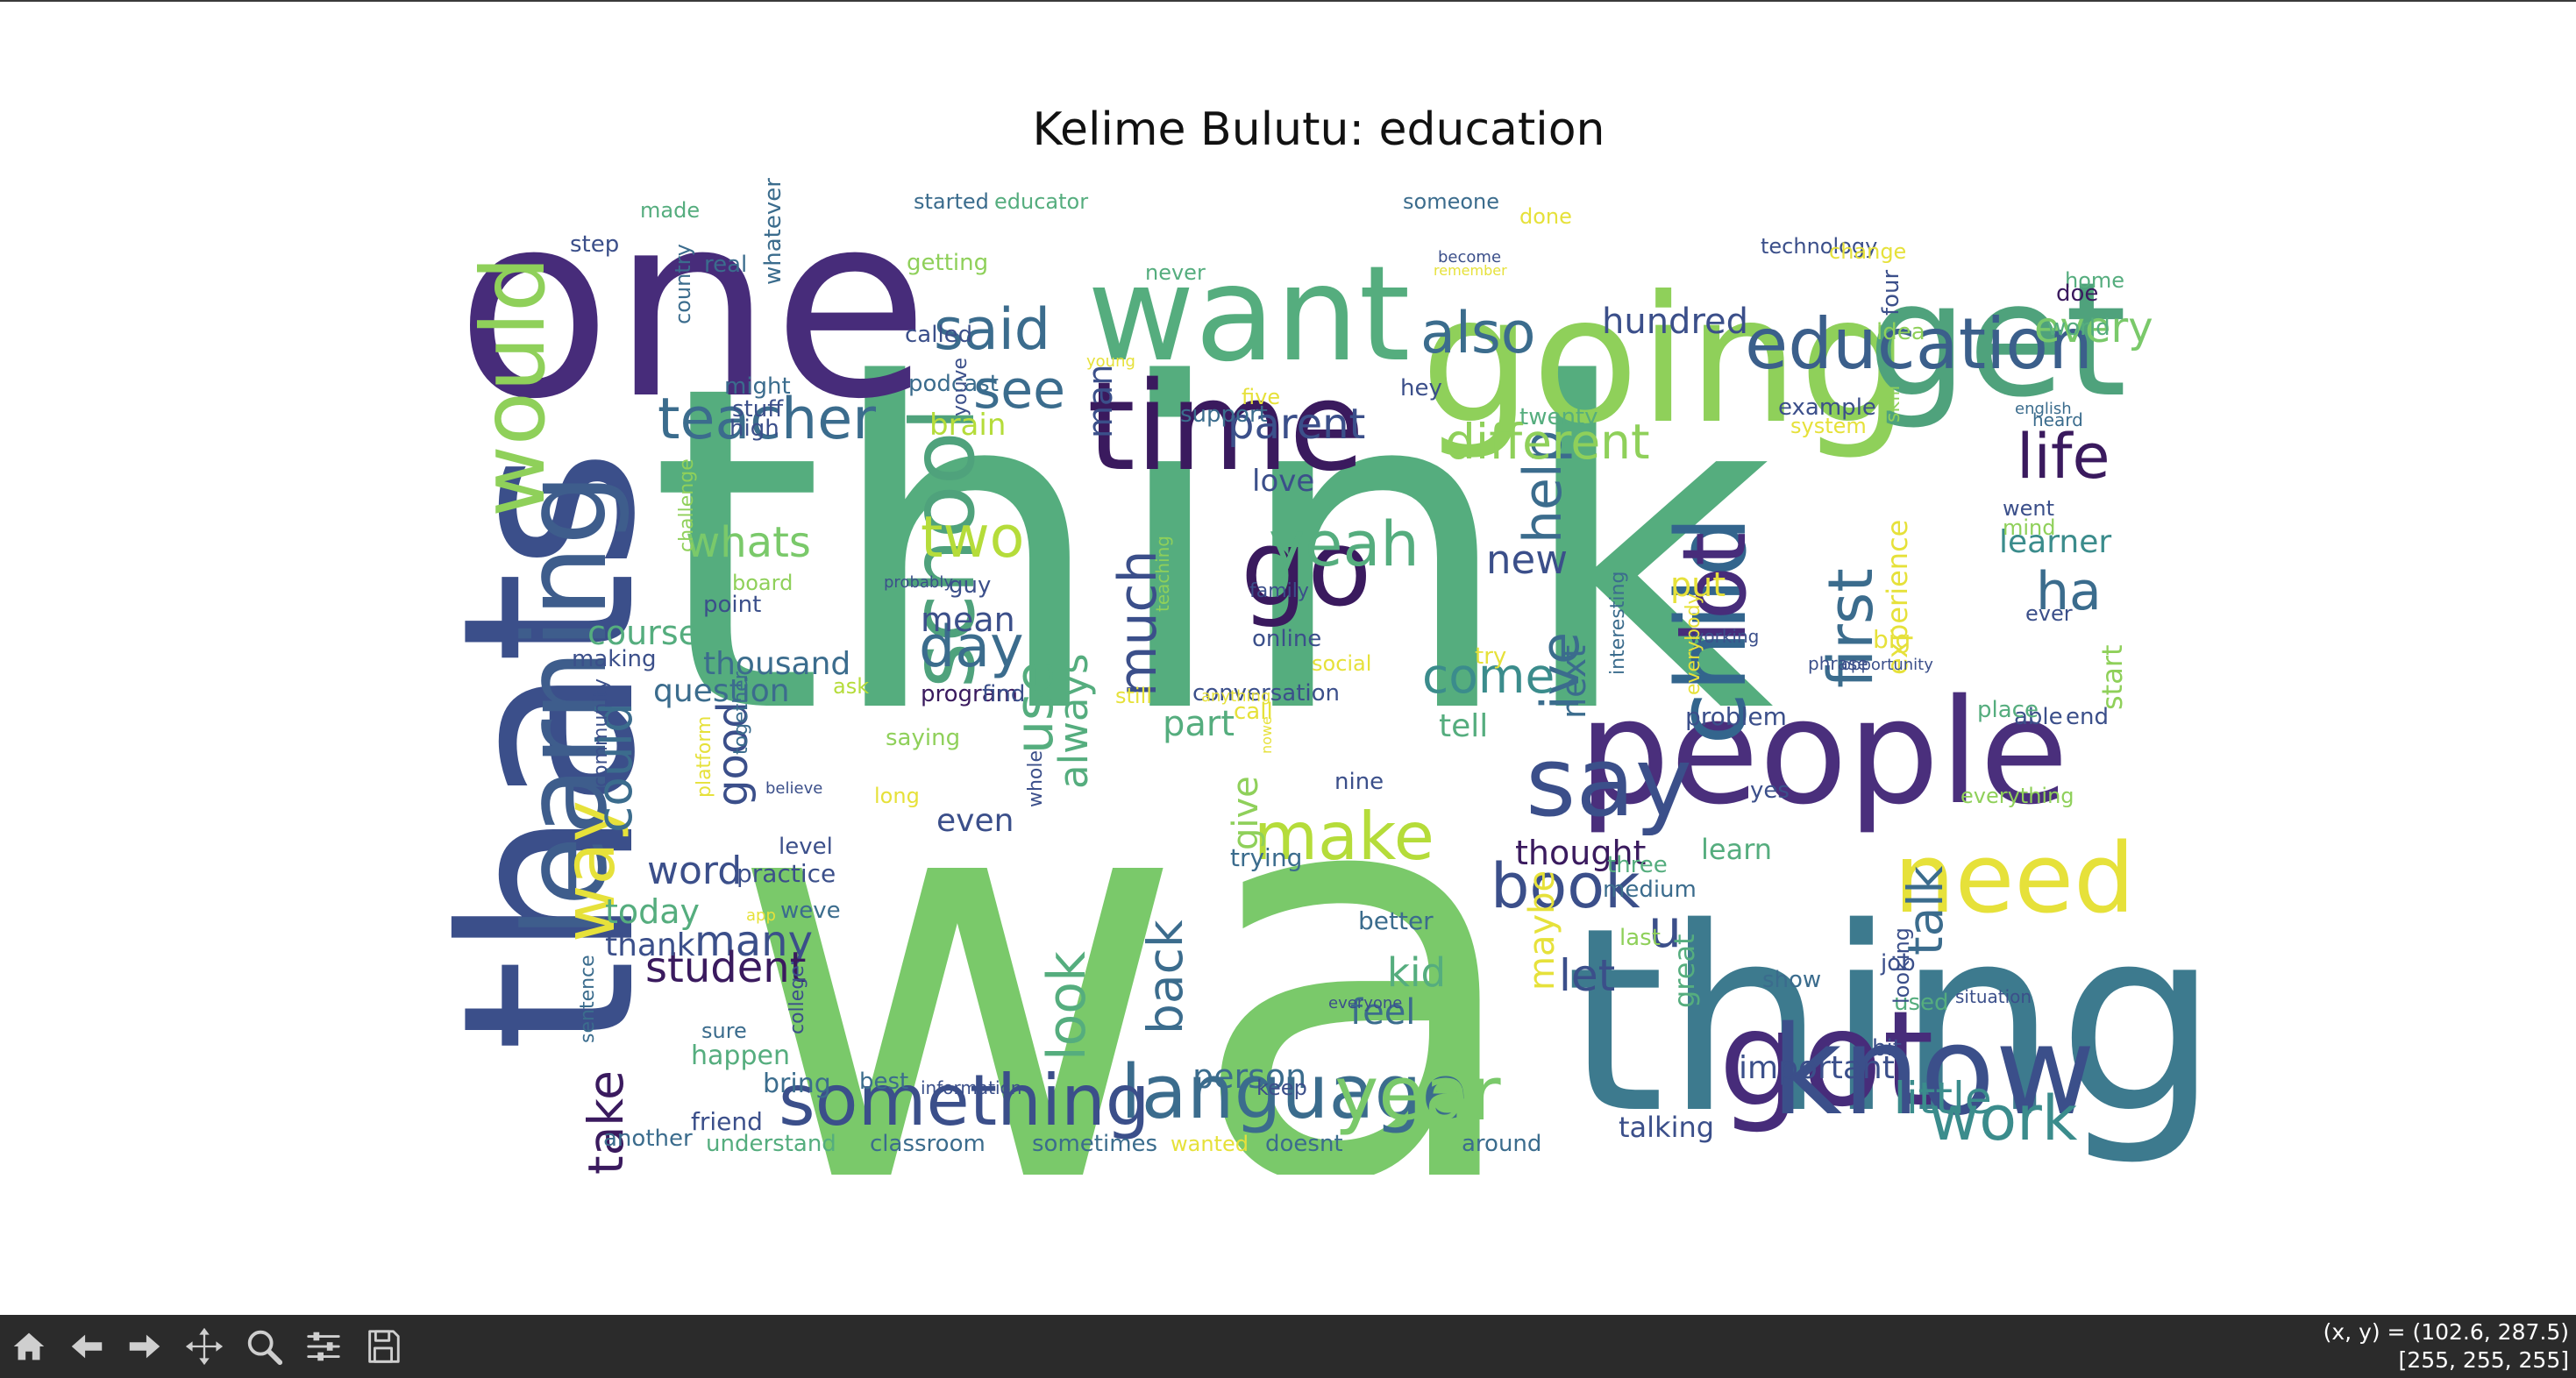 The height and width of the screenshot is (1378, 2576). I want to click on pan-button, so click(204, 1347).